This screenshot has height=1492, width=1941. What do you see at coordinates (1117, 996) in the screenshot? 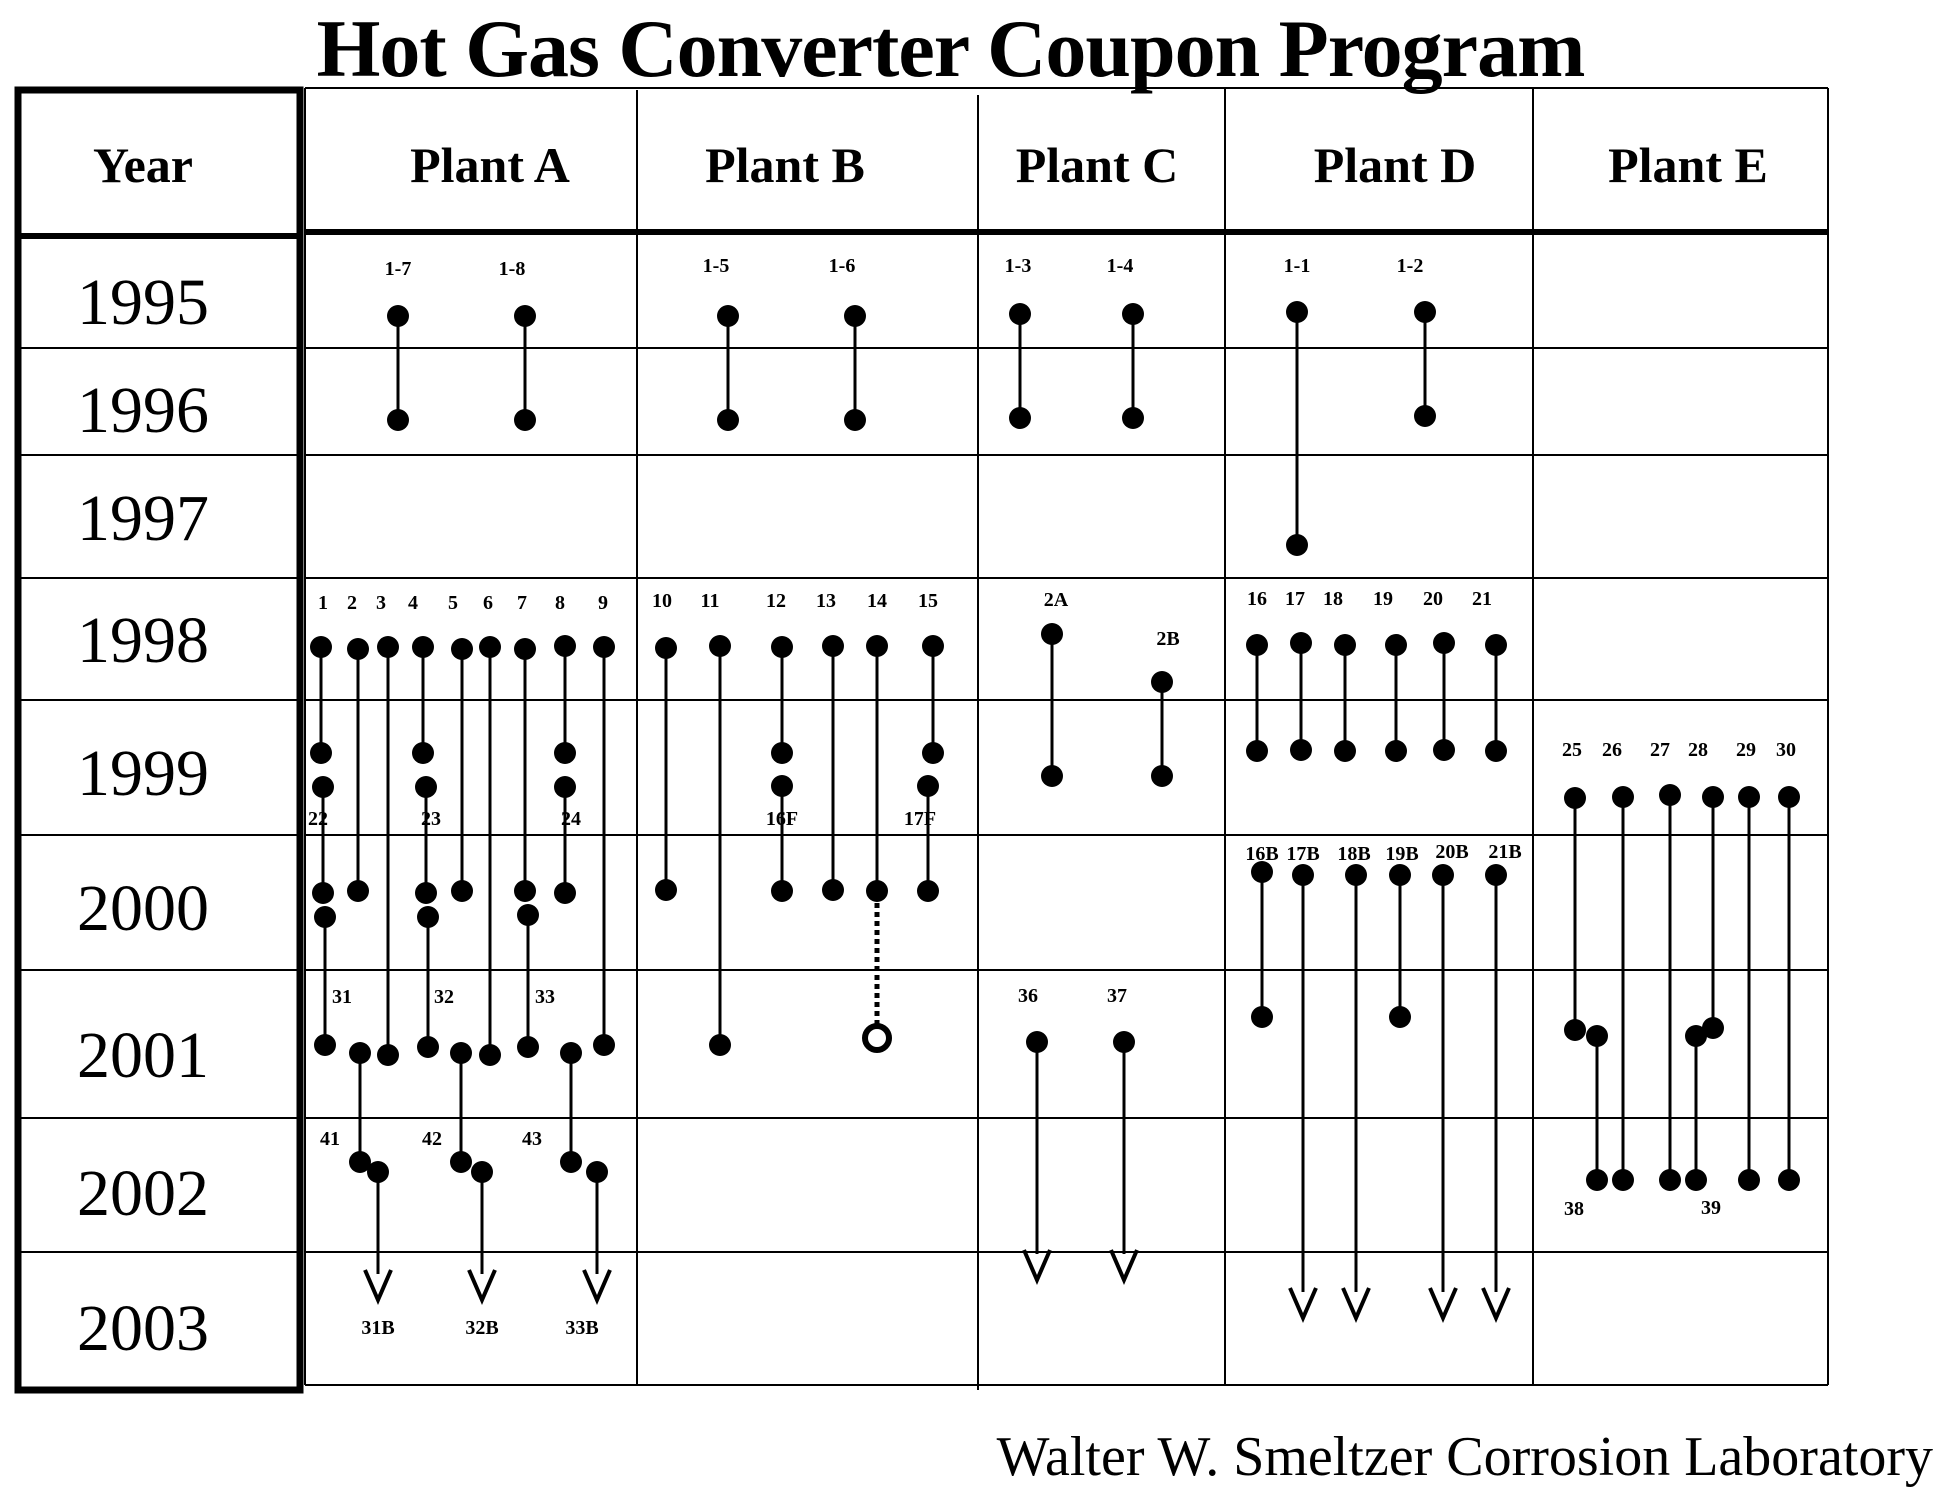
I see `coupon-label: 37` at bounding box center [1117, 996].